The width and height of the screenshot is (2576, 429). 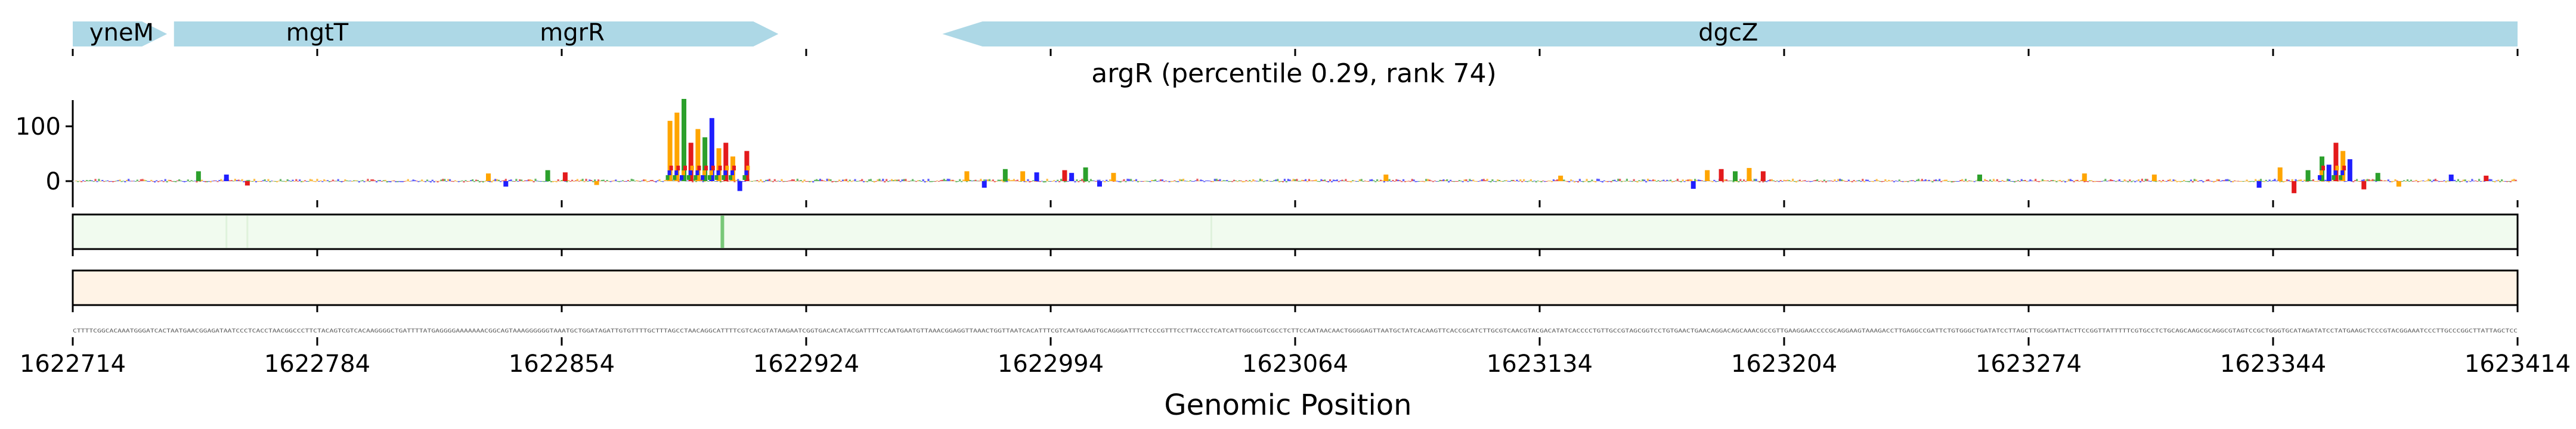 I want to click on logo-stack-C, so click(x=2335, y=172).